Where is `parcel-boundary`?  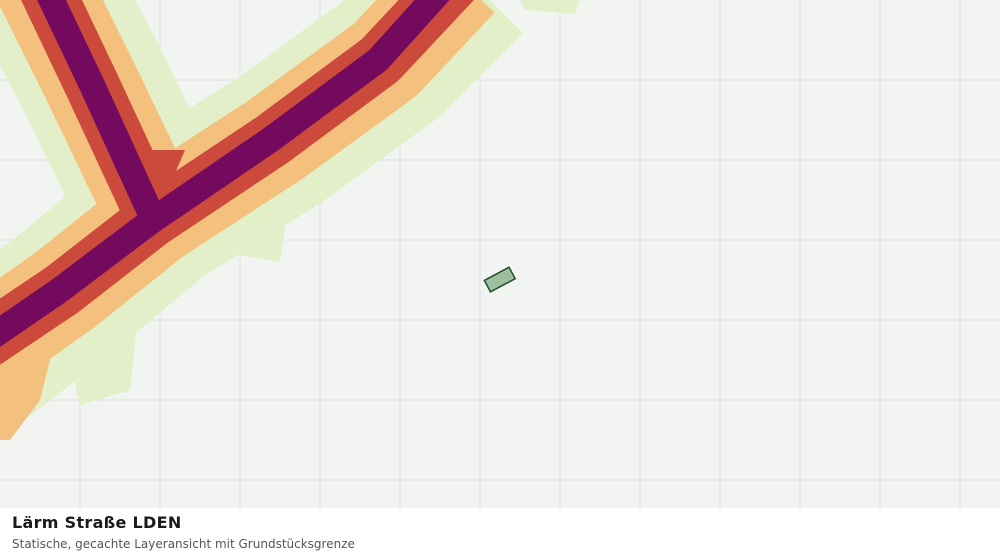 parcel-boundary is located at coordinates (500, 279).